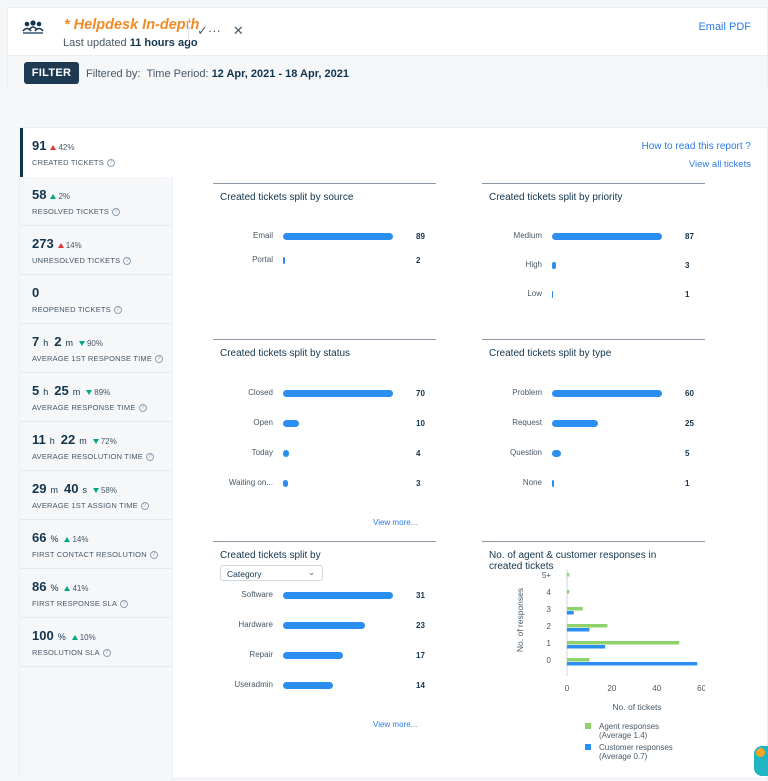 The width and height of the screenshot is (768, 781). Describe the element at coordinates (96, 495) in the screenshot. I see `kpi-tile: 29 m 40 s 58% AVERAGE 1ST ASSIGN TIME?` at that location.